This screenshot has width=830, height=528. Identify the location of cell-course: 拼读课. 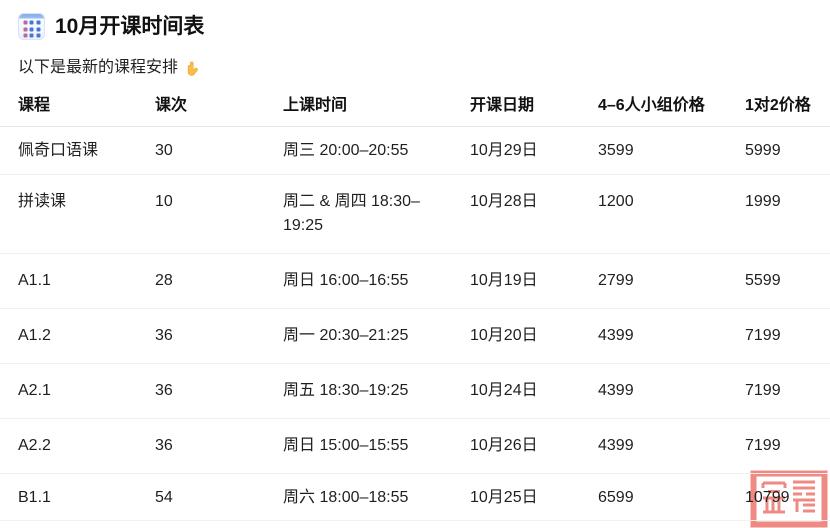
(42, 201).